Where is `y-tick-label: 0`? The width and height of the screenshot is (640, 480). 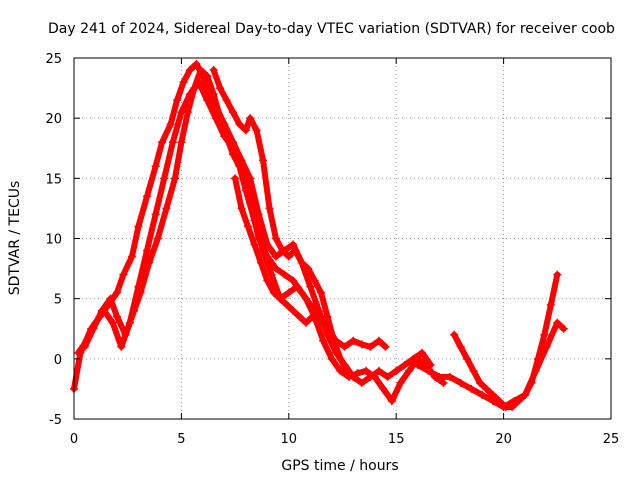
y-tick-label: 0 is located at coordinates (58, 360).